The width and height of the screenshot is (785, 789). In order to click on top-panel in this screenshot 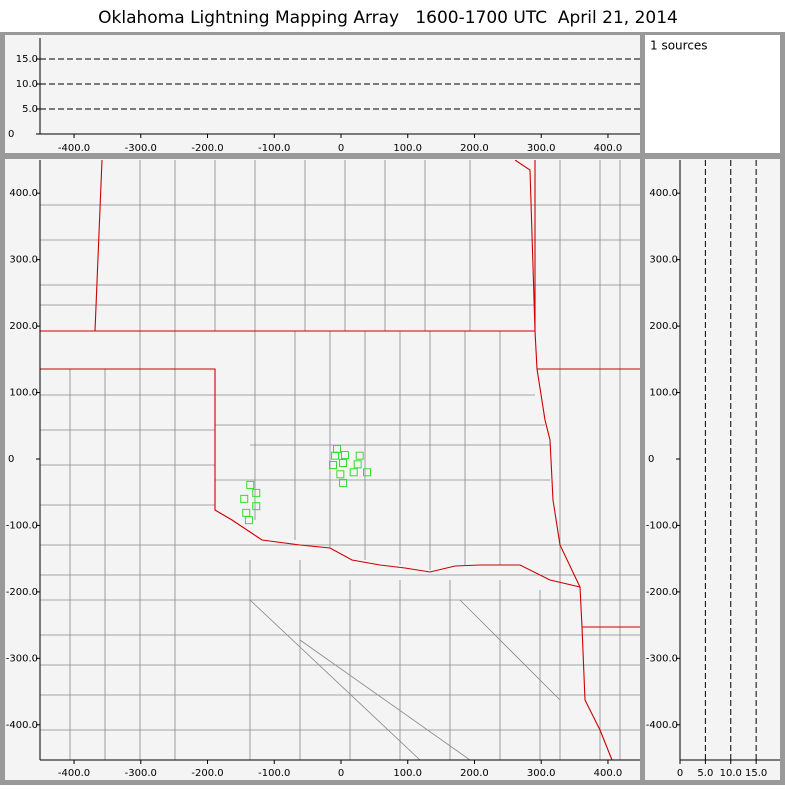, I will do `click(322, 94)`.